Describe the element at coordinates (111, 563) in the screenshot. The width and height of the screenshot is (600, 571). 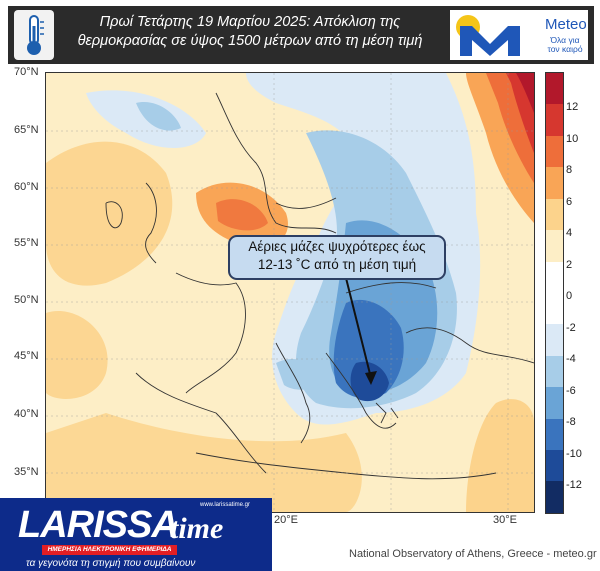
I see `larissatime-tagline: τα γεγονότα τη στιγμή που συμβαίνουν` at that location.